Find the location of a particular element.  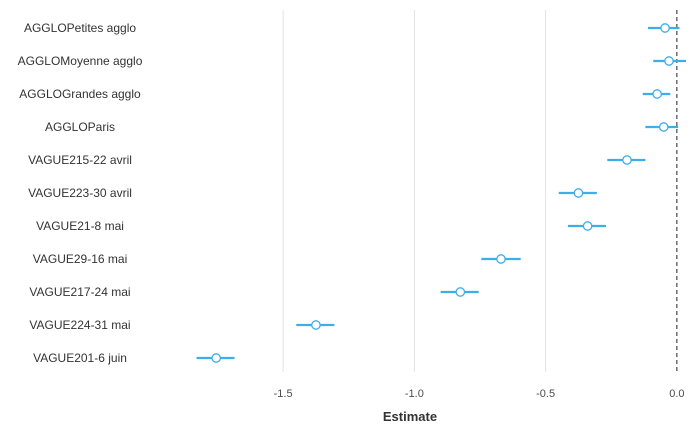

category-label: AGGLOParis is located at coordinates (80, 127).